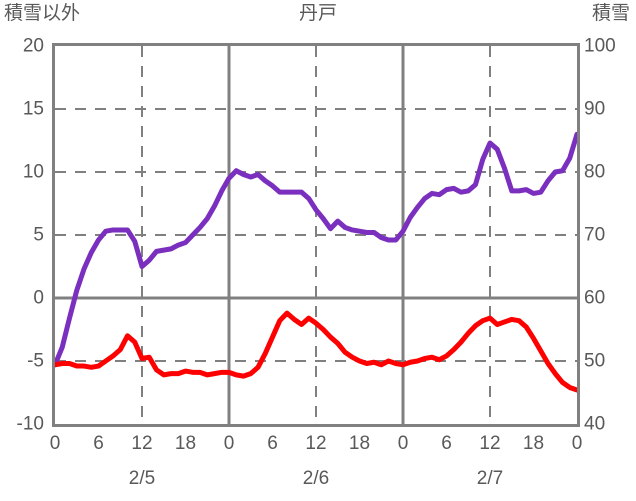 Image resolution: width=636 pixels, height=501 pixels. What do you see at coordinates (33, 46) in the screenshot?
I see `y-tick-left: 20` at bounding box center [33, 46].